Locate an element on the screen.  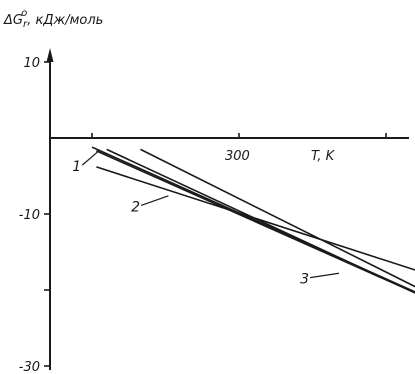
y-axis-title-units: , кДж/моль is located at coordinates (65, 20).